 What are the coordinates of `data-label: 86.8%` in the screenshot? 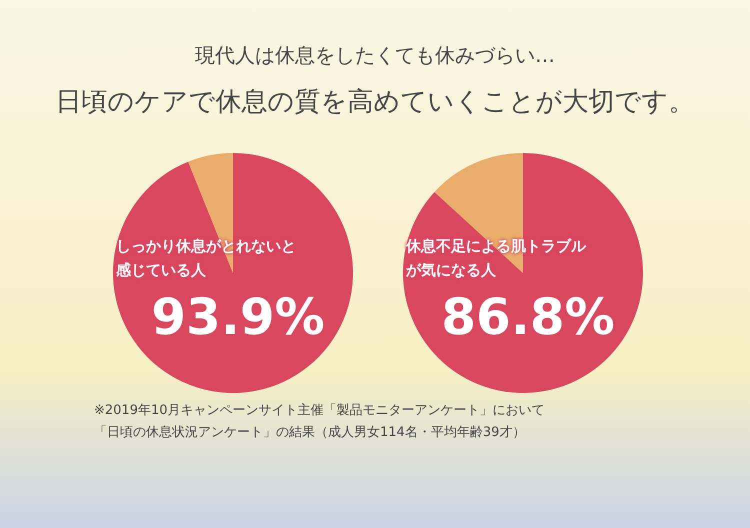 It's located at (528, 317).